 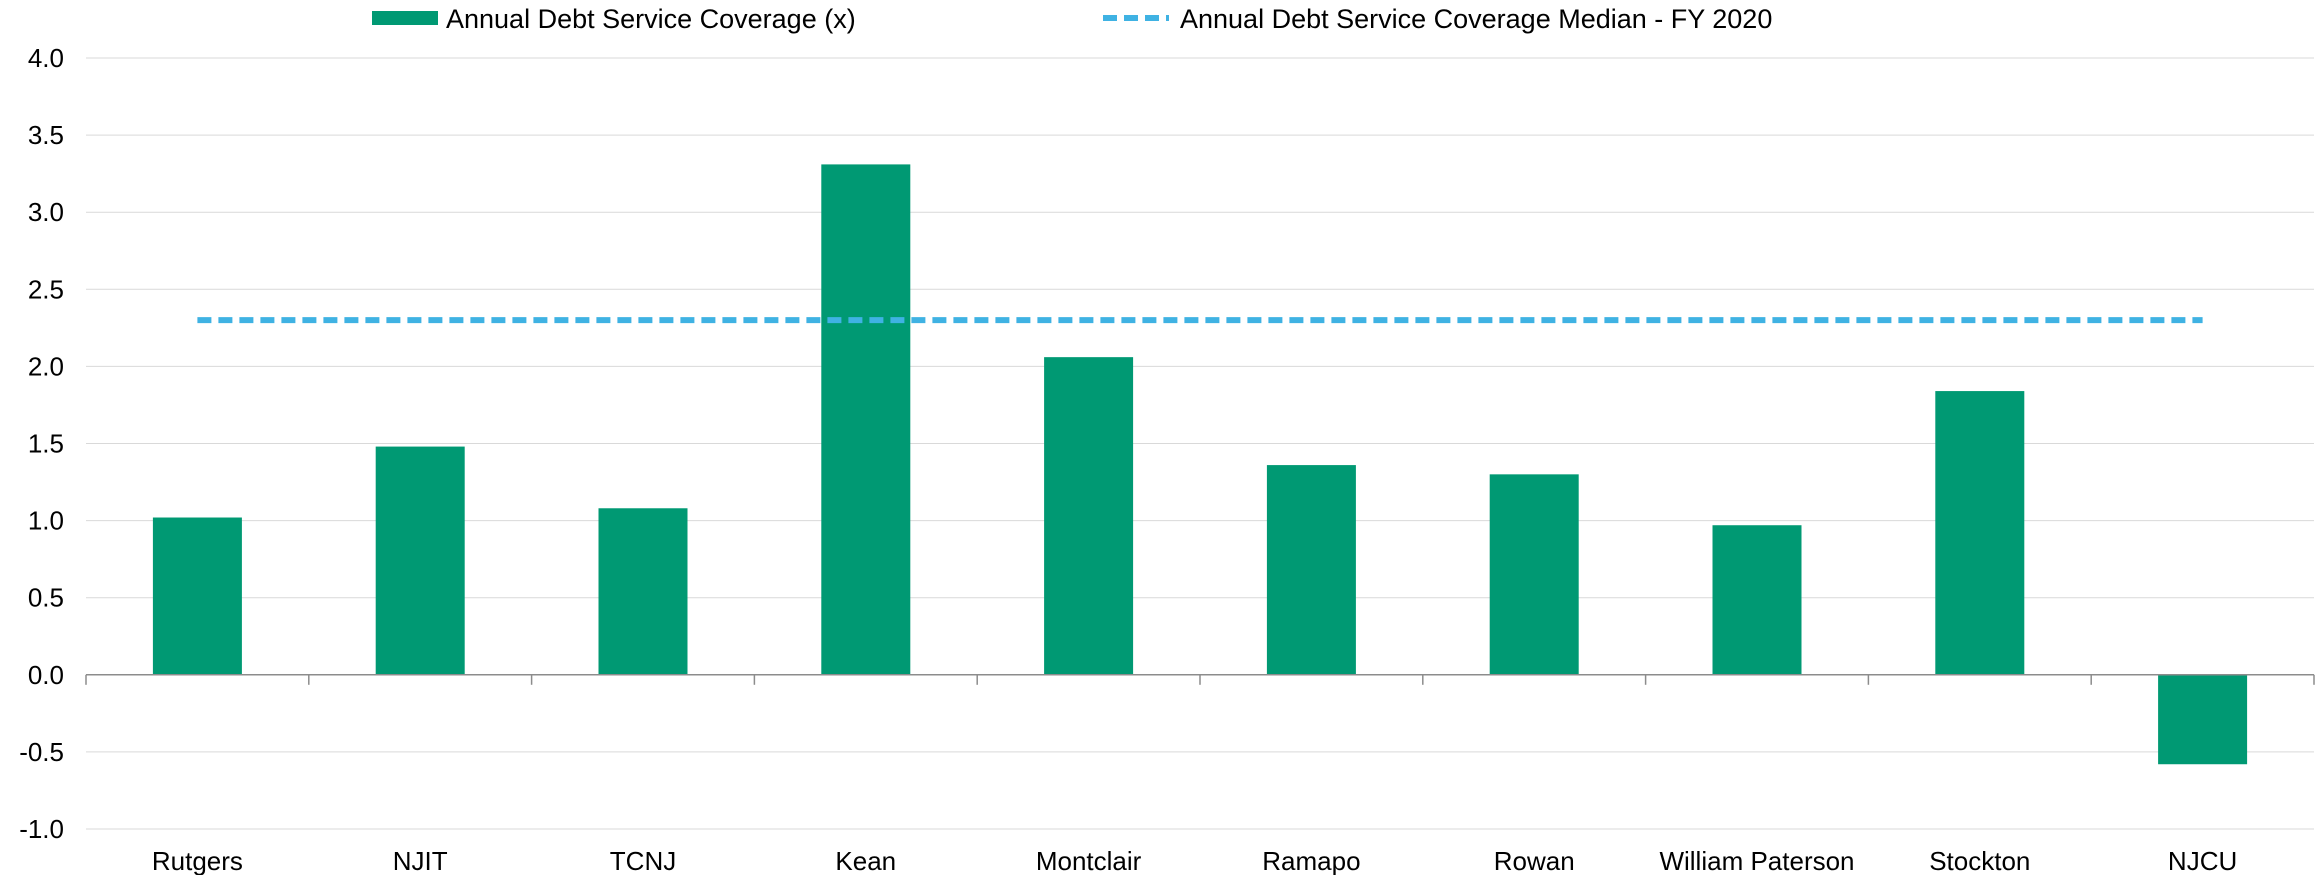 What do you see at coordinates (2202, 860) in the screenshot?
I see `x-tick-label: NJCU` at bounding box center [2202, 860].